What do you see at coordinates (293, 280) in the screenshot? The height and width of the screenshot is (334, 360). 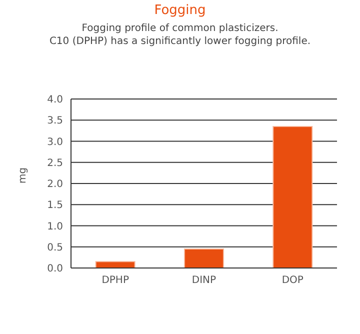 I see `x-tick-label: DOP` at bounding box center [293, 280].